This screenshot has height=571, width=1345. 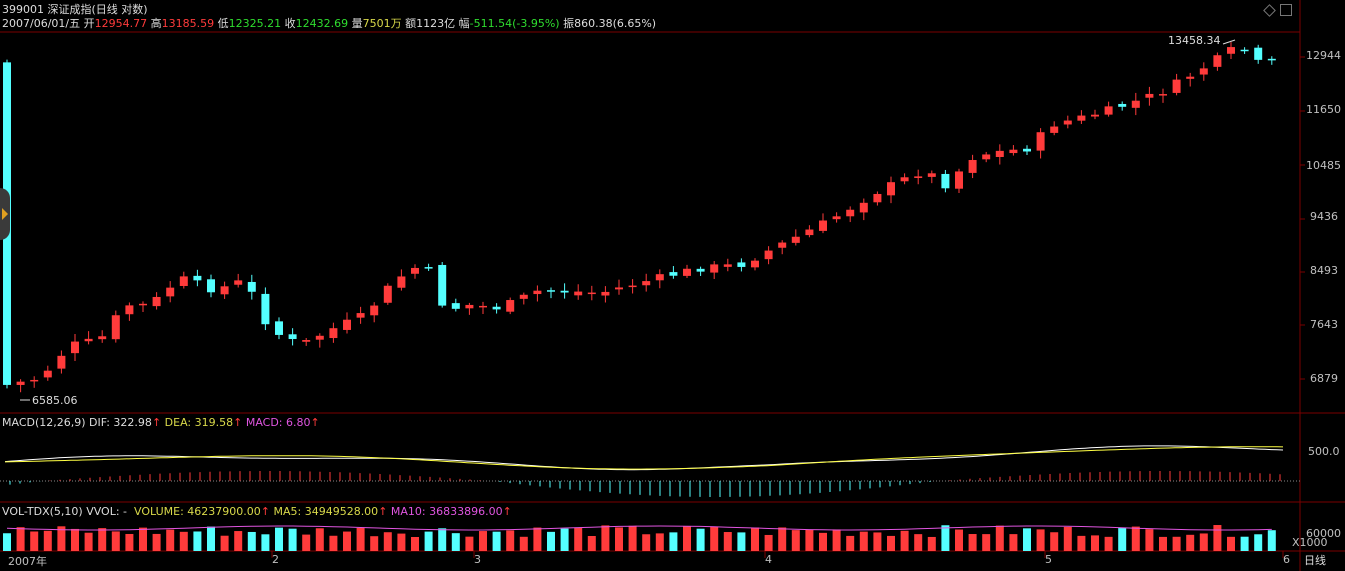 What do you see at coordinates (639, 528) in the screenshot?
I see `volume-ma-line` at bounding box center [639, 528].